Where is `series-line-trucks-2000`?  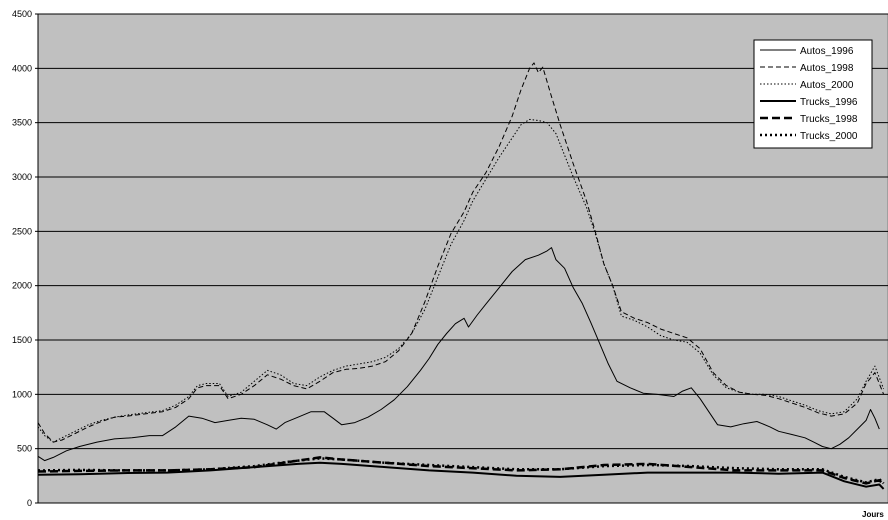
series-line-trucks-2000 is located at coordinates (461, 471).